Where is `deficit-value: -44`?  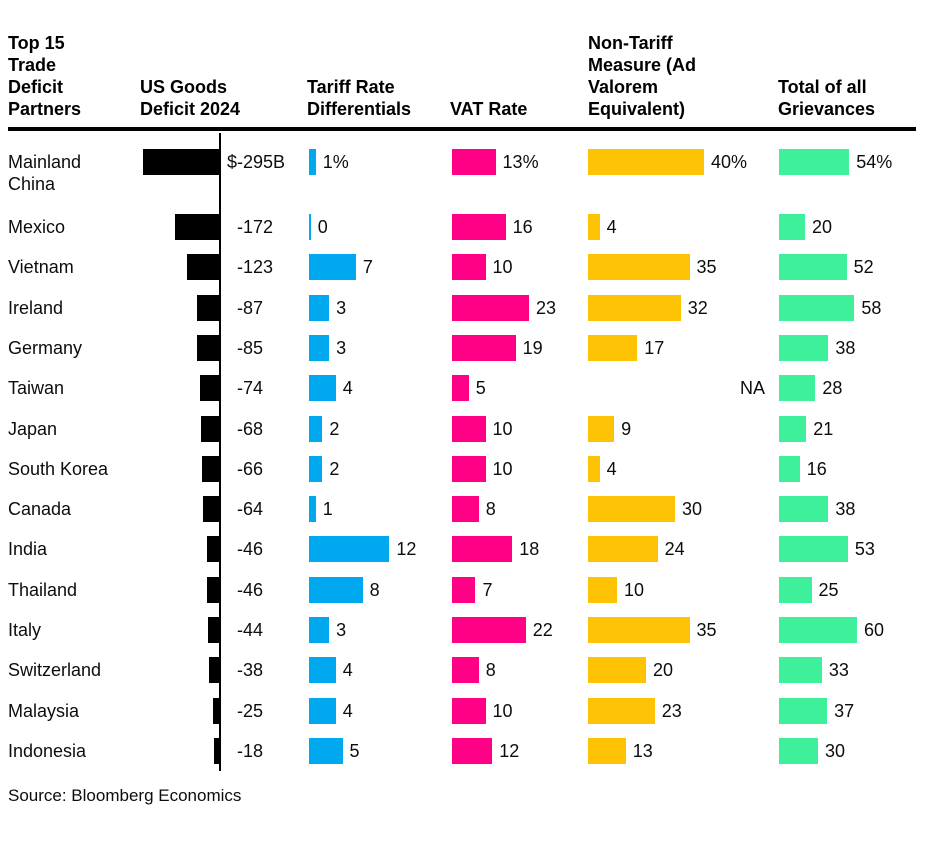
deficit-value: -44 is located at coordinates (250, 630).